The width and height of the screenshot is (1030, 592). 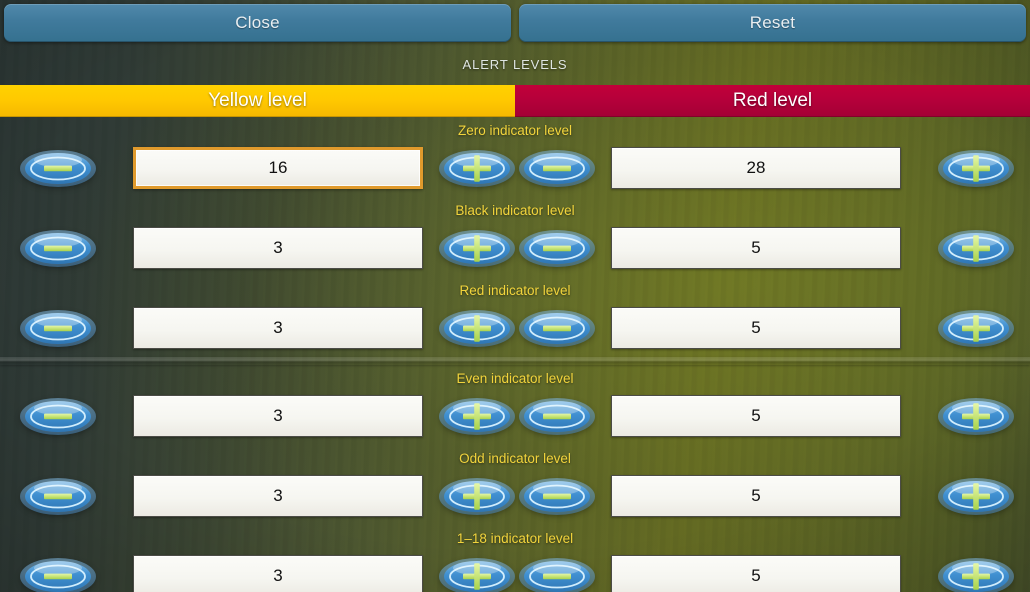 I want to click on indicator-group-label: Red indicator level, so click(x=515, y=290).